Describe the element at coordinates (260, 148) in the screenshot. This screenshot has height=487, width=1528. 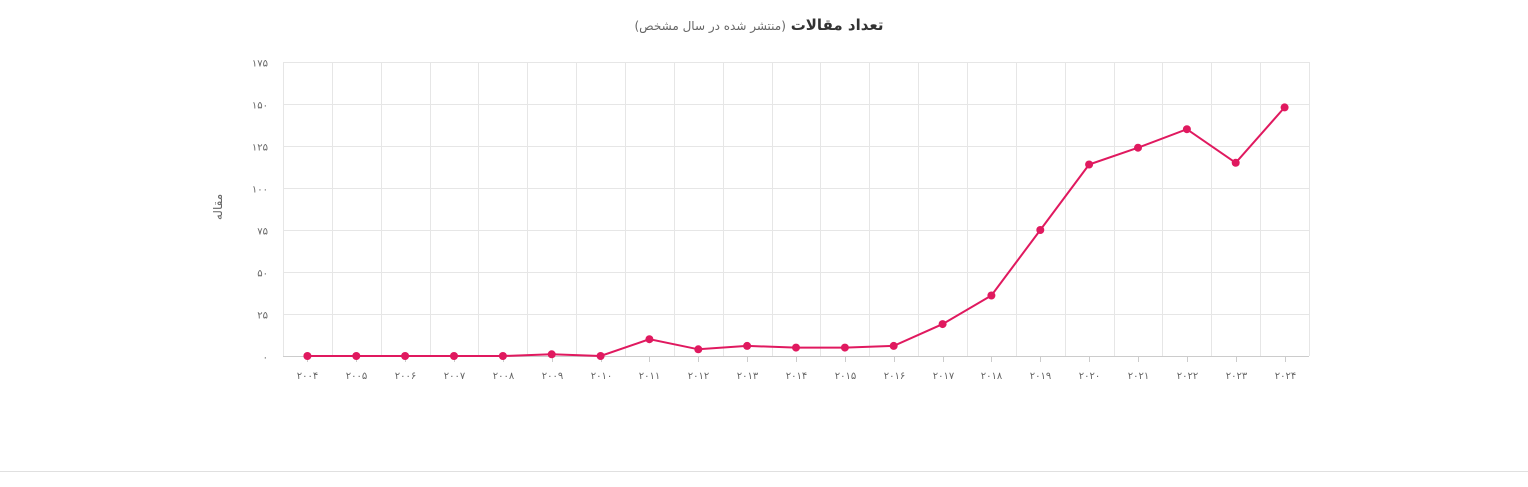
I see `y-tick-label: ۱۲۵` at that location.